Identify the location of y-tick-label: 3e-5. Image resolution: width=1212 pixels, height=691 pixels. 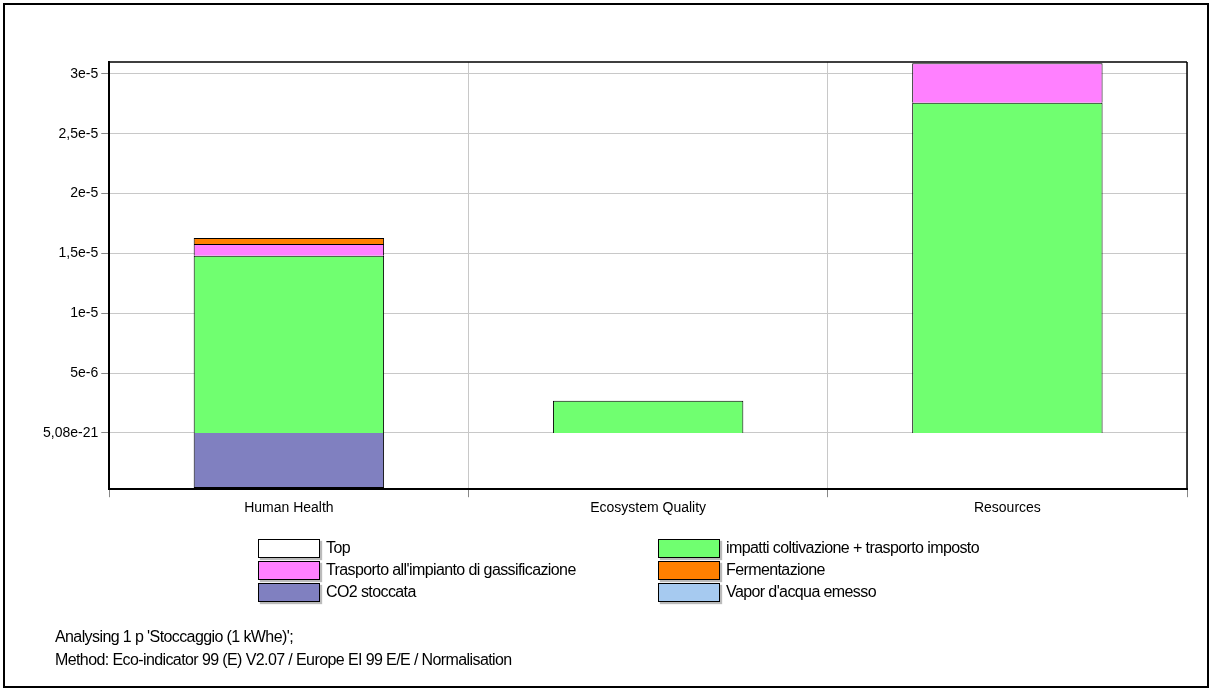
(84, 72).